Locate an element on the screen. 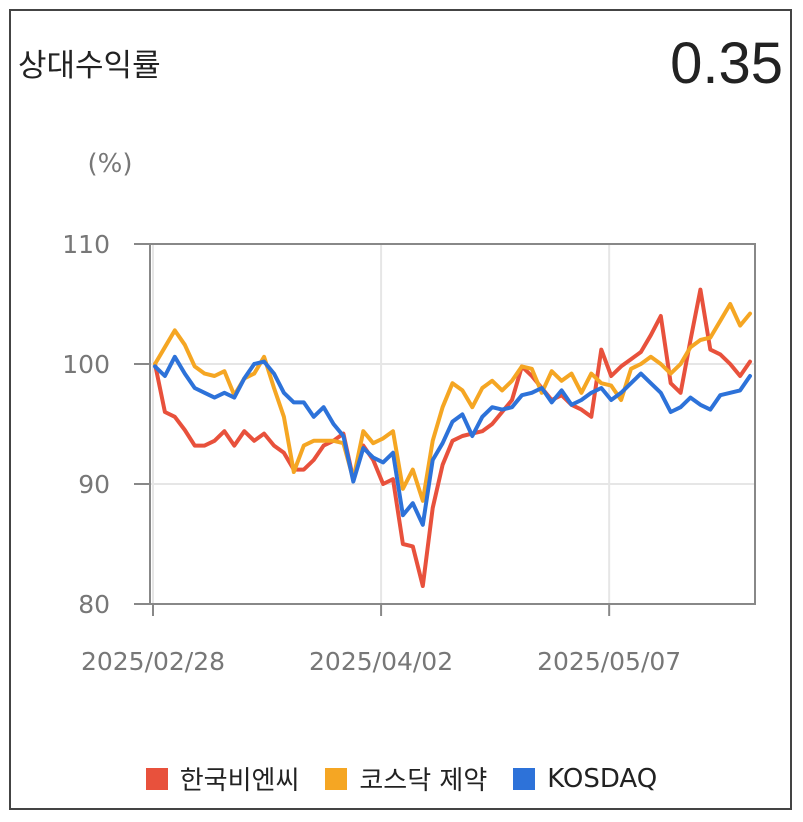 The height and width of the screenshot is (822, 803). y-tick-label: 80 is located at coordinates (94, 604).